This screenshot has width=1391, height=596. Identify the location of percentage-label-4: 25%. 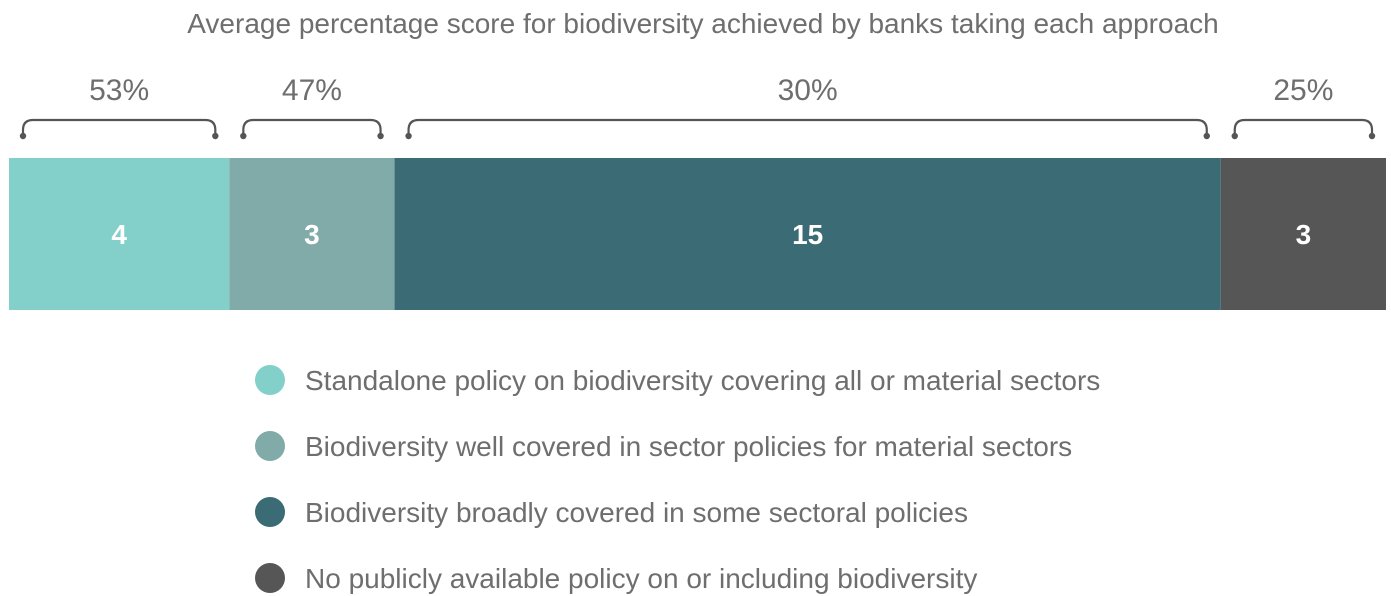
(1303, 90).